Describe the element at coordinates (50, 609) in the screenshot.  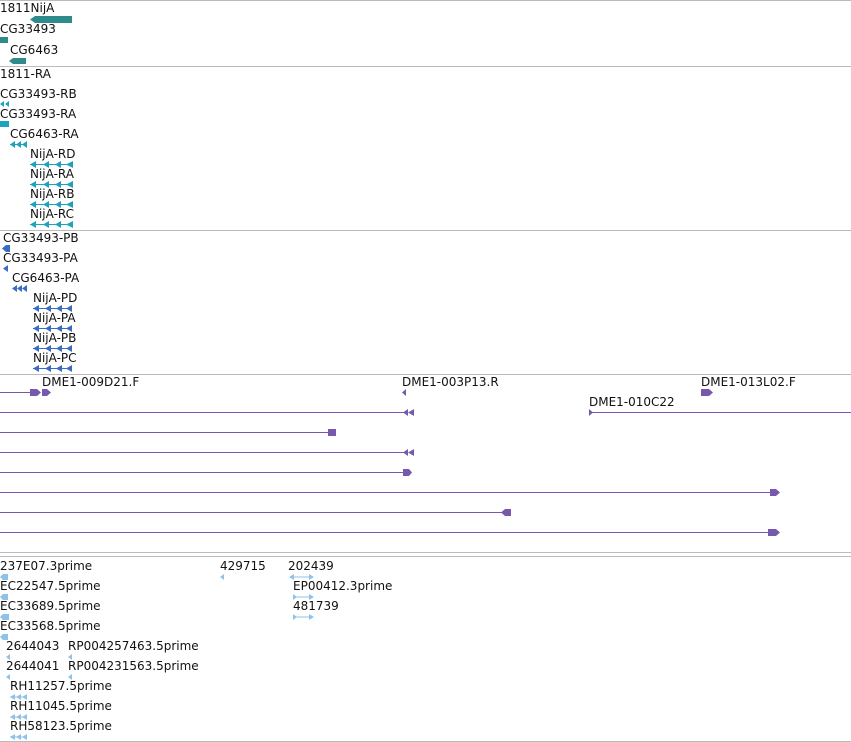
I see `est-feature: EC33689.5prime` at that location.